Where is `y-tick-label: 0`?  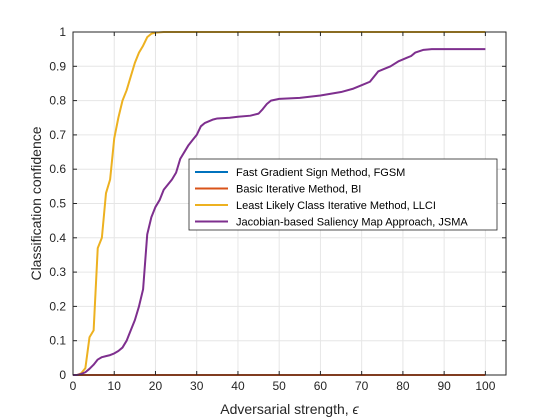 y-tick-label: 0 is located at coordinates (62, 375).